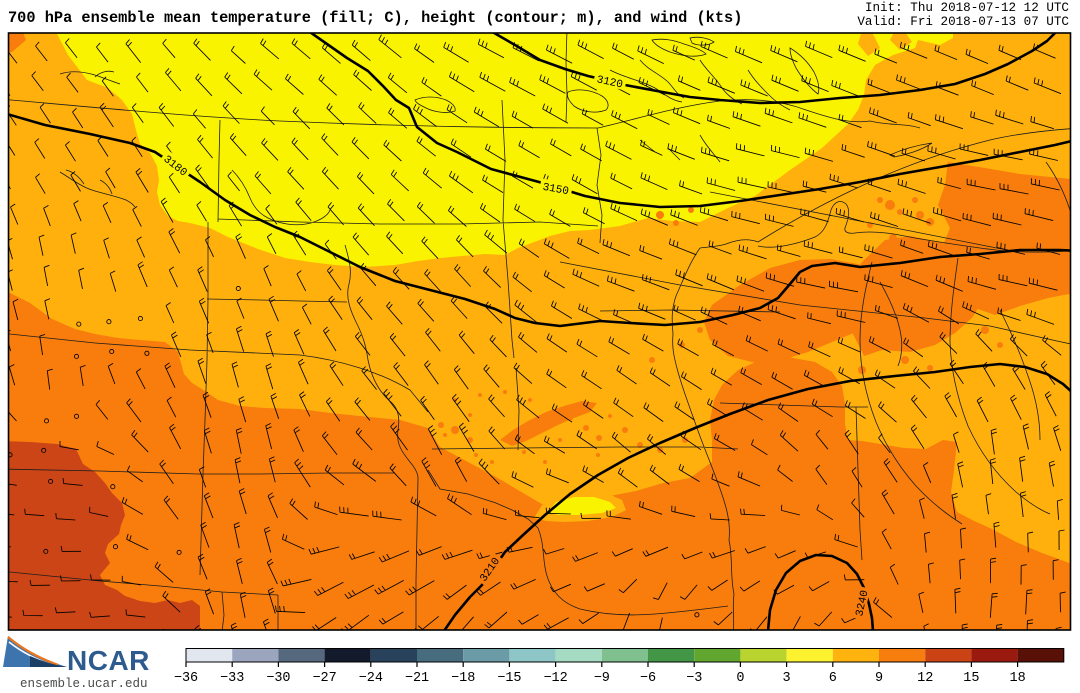 The width and height of the screenshot is (1080, 693). I want to click on svg-text: 3150, so click(556, 190).